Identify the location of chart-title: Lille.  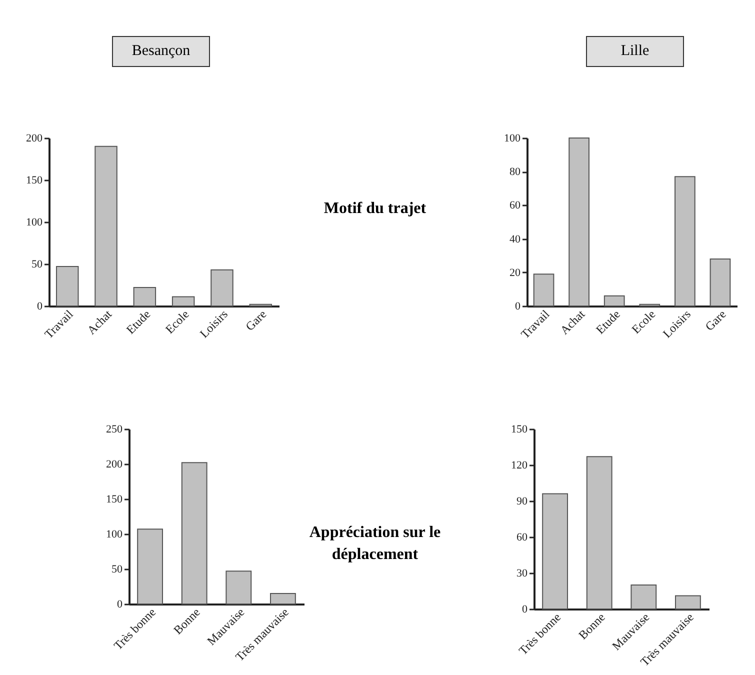
(635, 51).